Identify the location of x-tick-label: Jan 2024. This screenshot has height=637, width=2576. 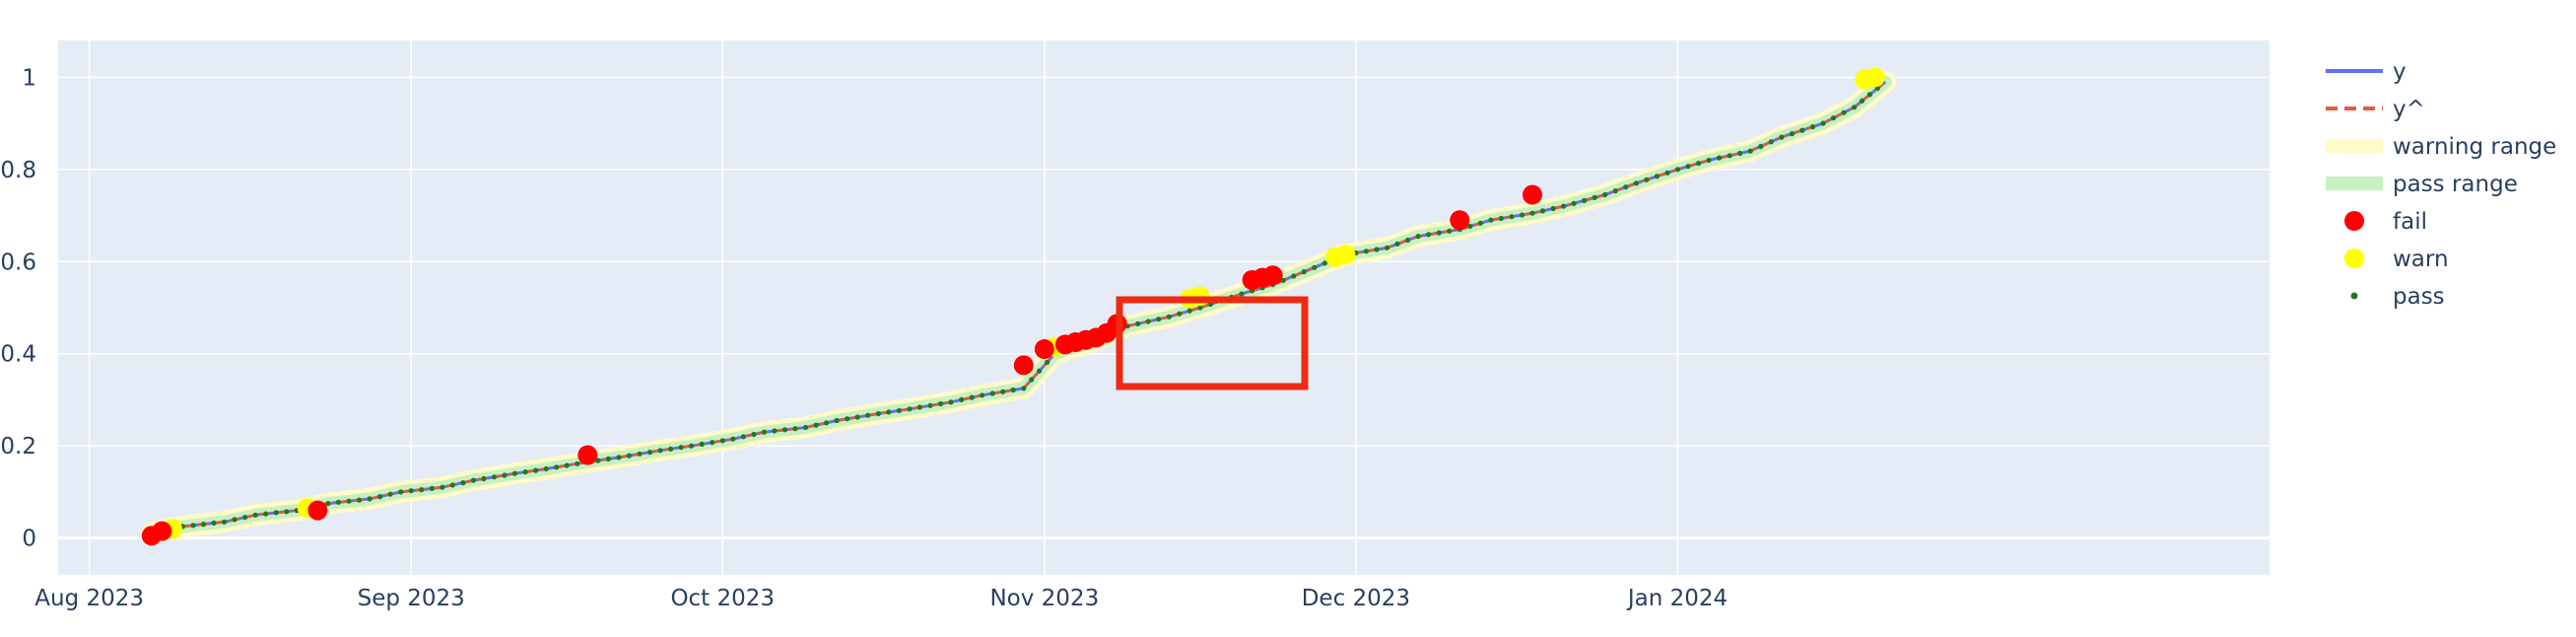
(1677, 598).